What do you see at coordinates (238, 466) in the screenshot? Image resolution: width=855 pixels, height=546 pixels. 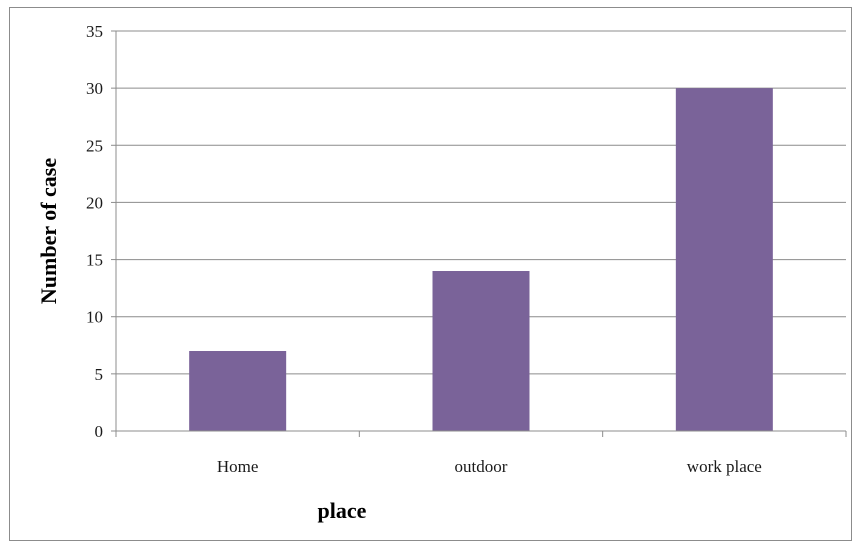 I see `x-tick-label: Home` at bounding box center [238, 466].